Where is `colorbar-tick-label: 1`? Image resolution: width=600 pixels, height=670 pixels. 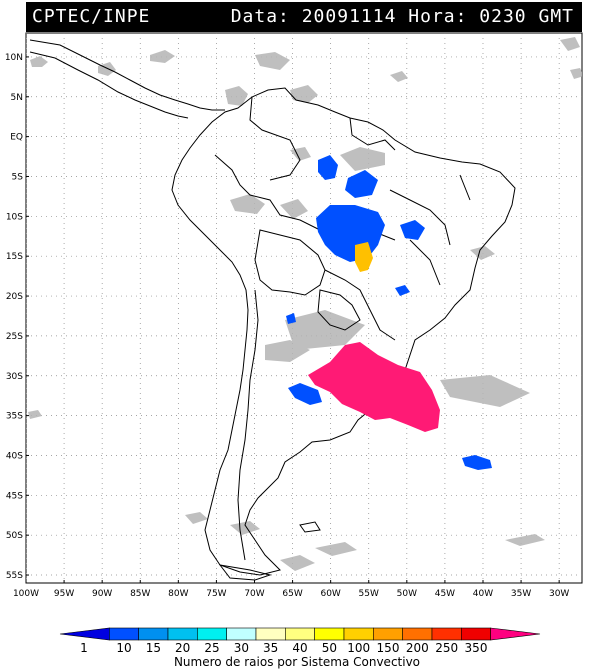
colorbar-tick-label: 1 is located at coordinates (84, 648).